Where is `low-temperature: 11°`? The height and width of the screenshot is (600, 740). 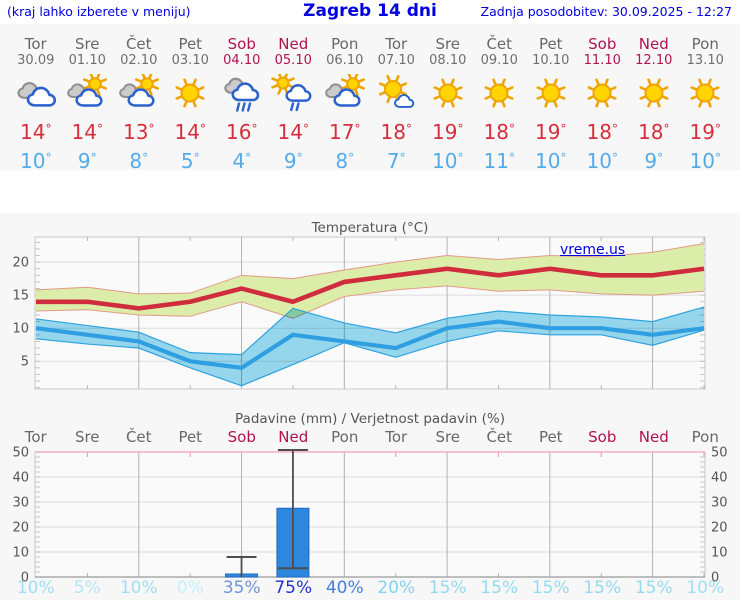
low-temperature: 11° is located at coordinates (499, 161).